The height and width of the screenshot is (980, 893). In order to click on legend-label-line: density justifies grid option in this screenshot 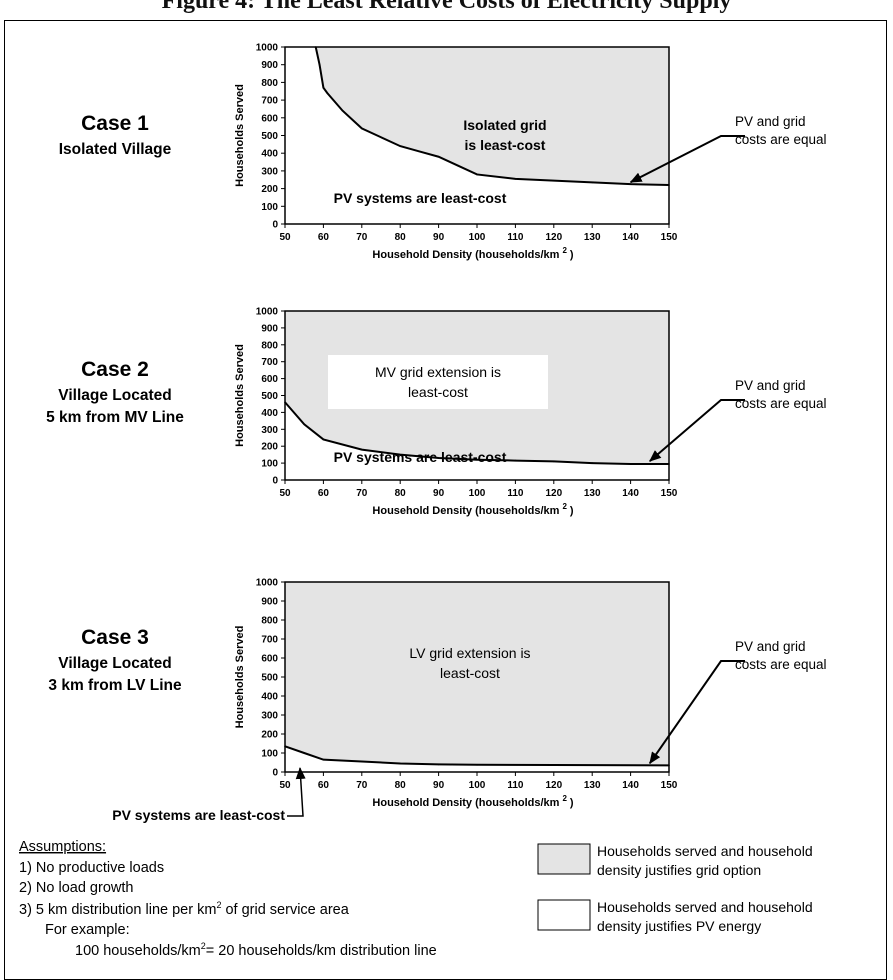, I will do `click(679, 870)`.